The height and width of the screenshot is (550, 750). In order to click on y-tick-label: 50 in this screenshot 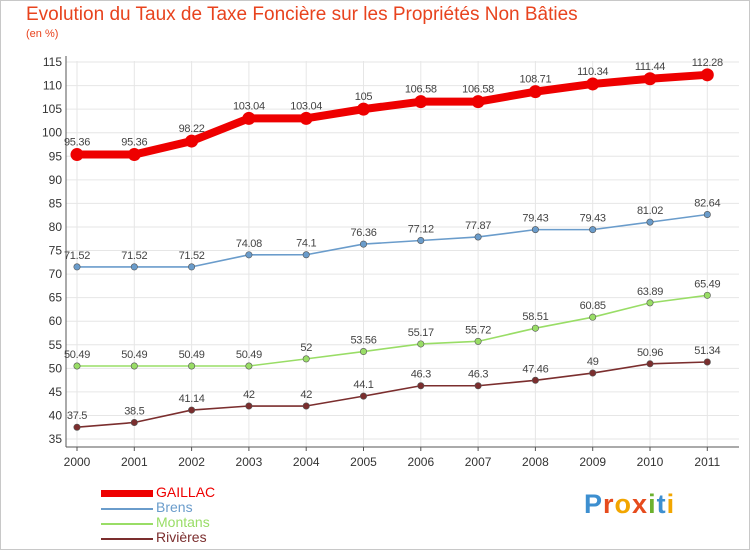, I will do `click(56, 368)`.